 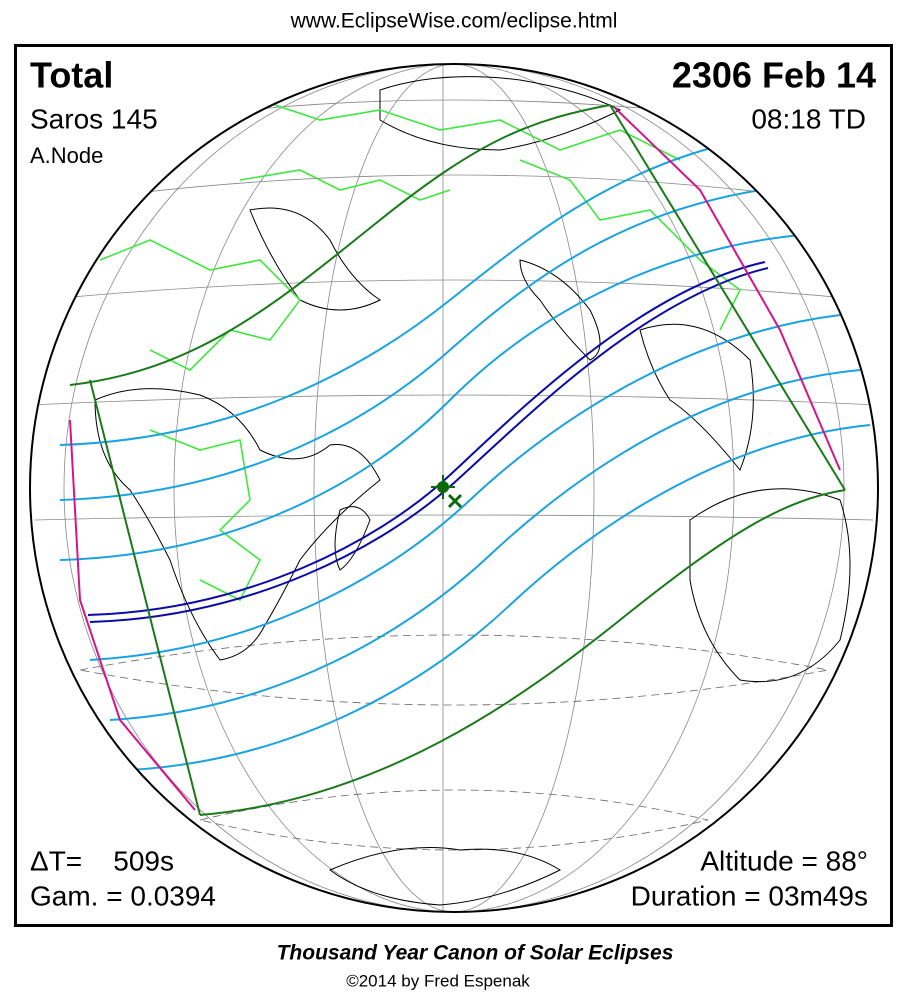 What do you see at coordinates (123, 895) in the screenshot?
I see `gamma: Gam. = 0.0394` at bounding box center [123, 895].